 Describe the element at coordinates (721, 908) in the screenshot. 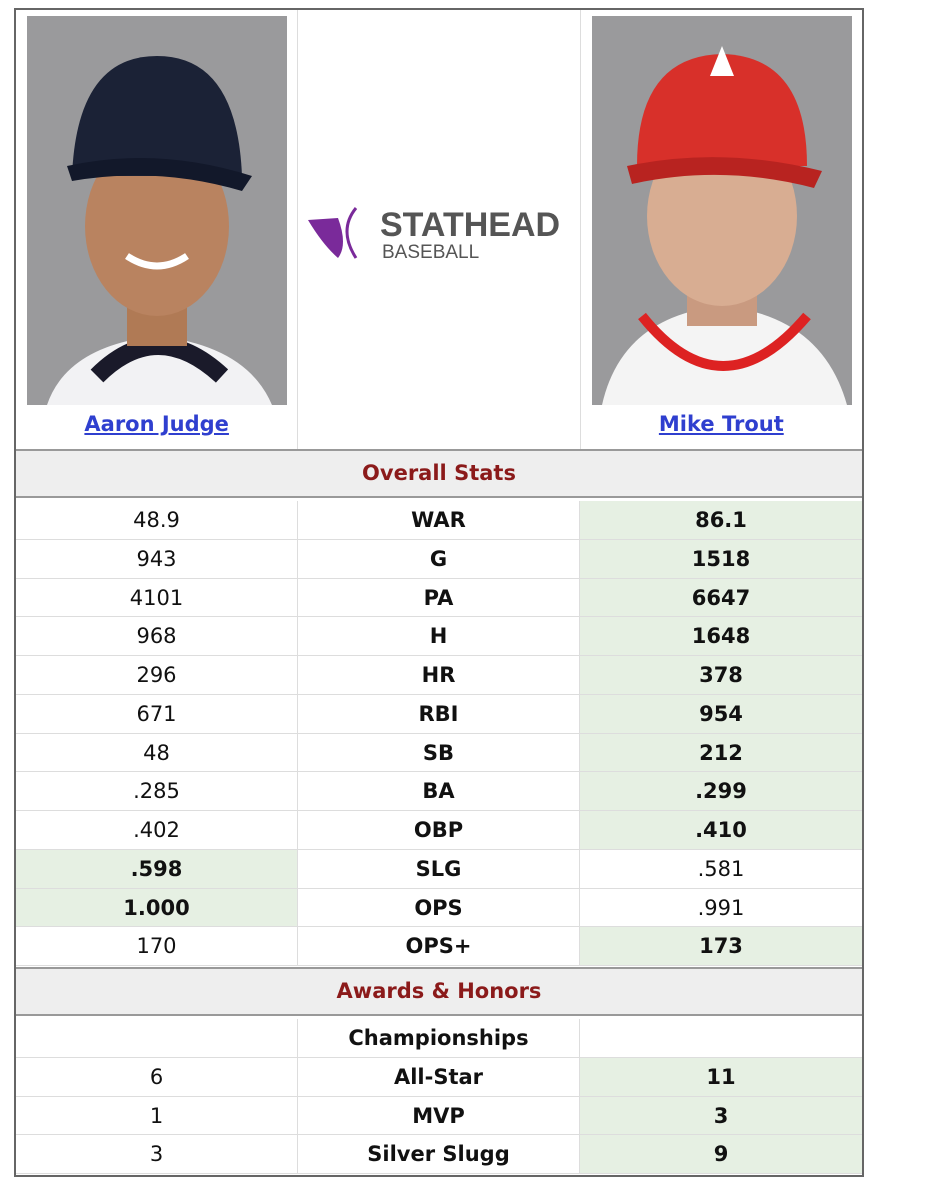

I see `right-value: .991` at that location.